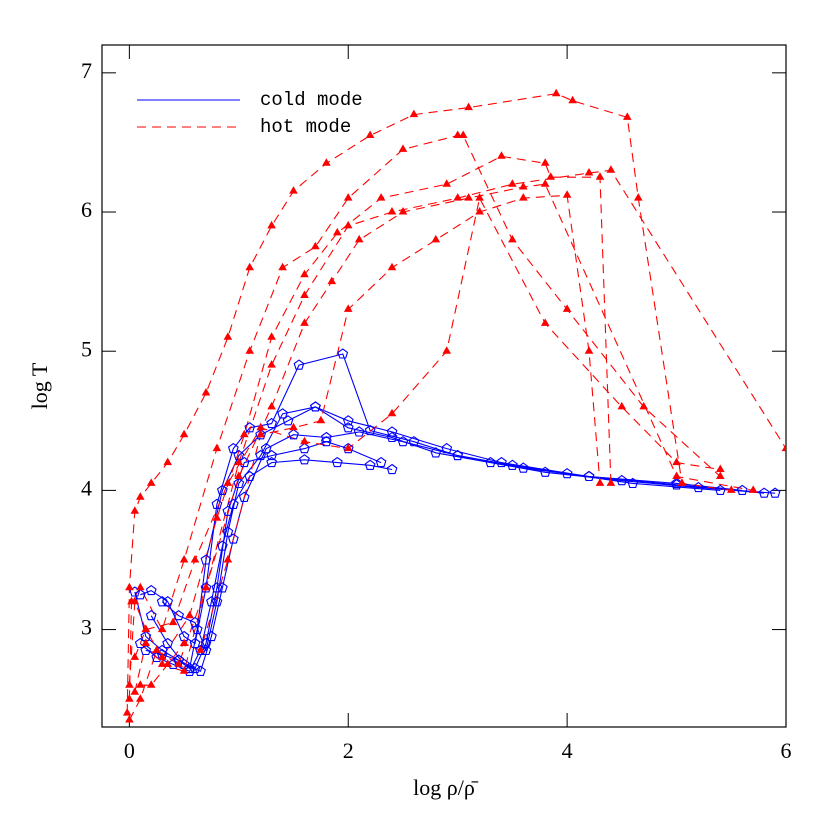 This screenshot has height=830, width=830. What do you see at coordinates (567, 750) in the screenshot?
I see `x-tick-label: 4` at bounding box center [567, 750].